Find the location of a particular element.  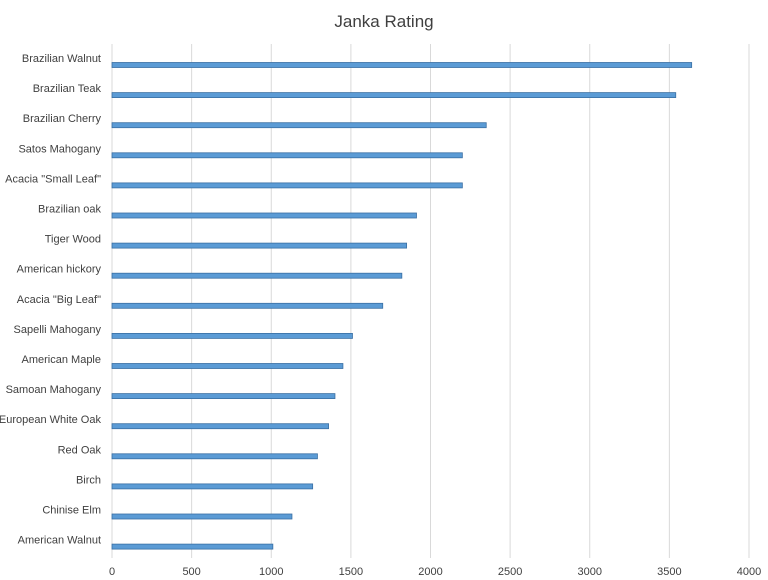

x-tick-label: 0 is located at coordinates (112, 572).